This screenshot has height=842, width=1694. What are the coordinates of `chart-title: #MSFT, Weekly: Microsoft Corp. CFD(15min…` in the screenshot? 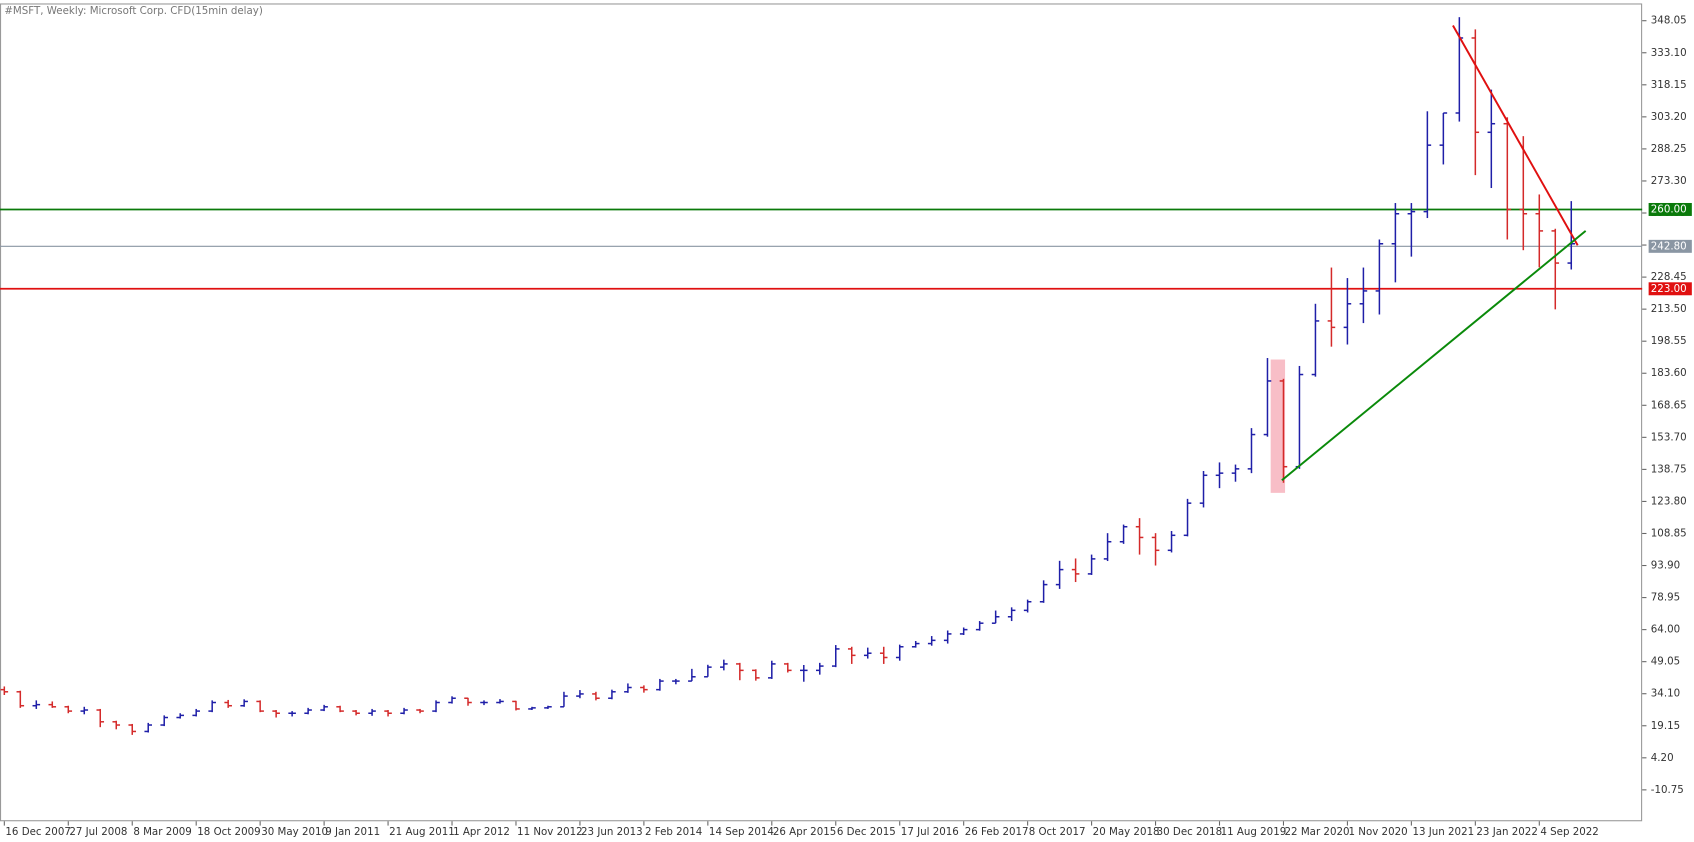 It's located at (133, 11).